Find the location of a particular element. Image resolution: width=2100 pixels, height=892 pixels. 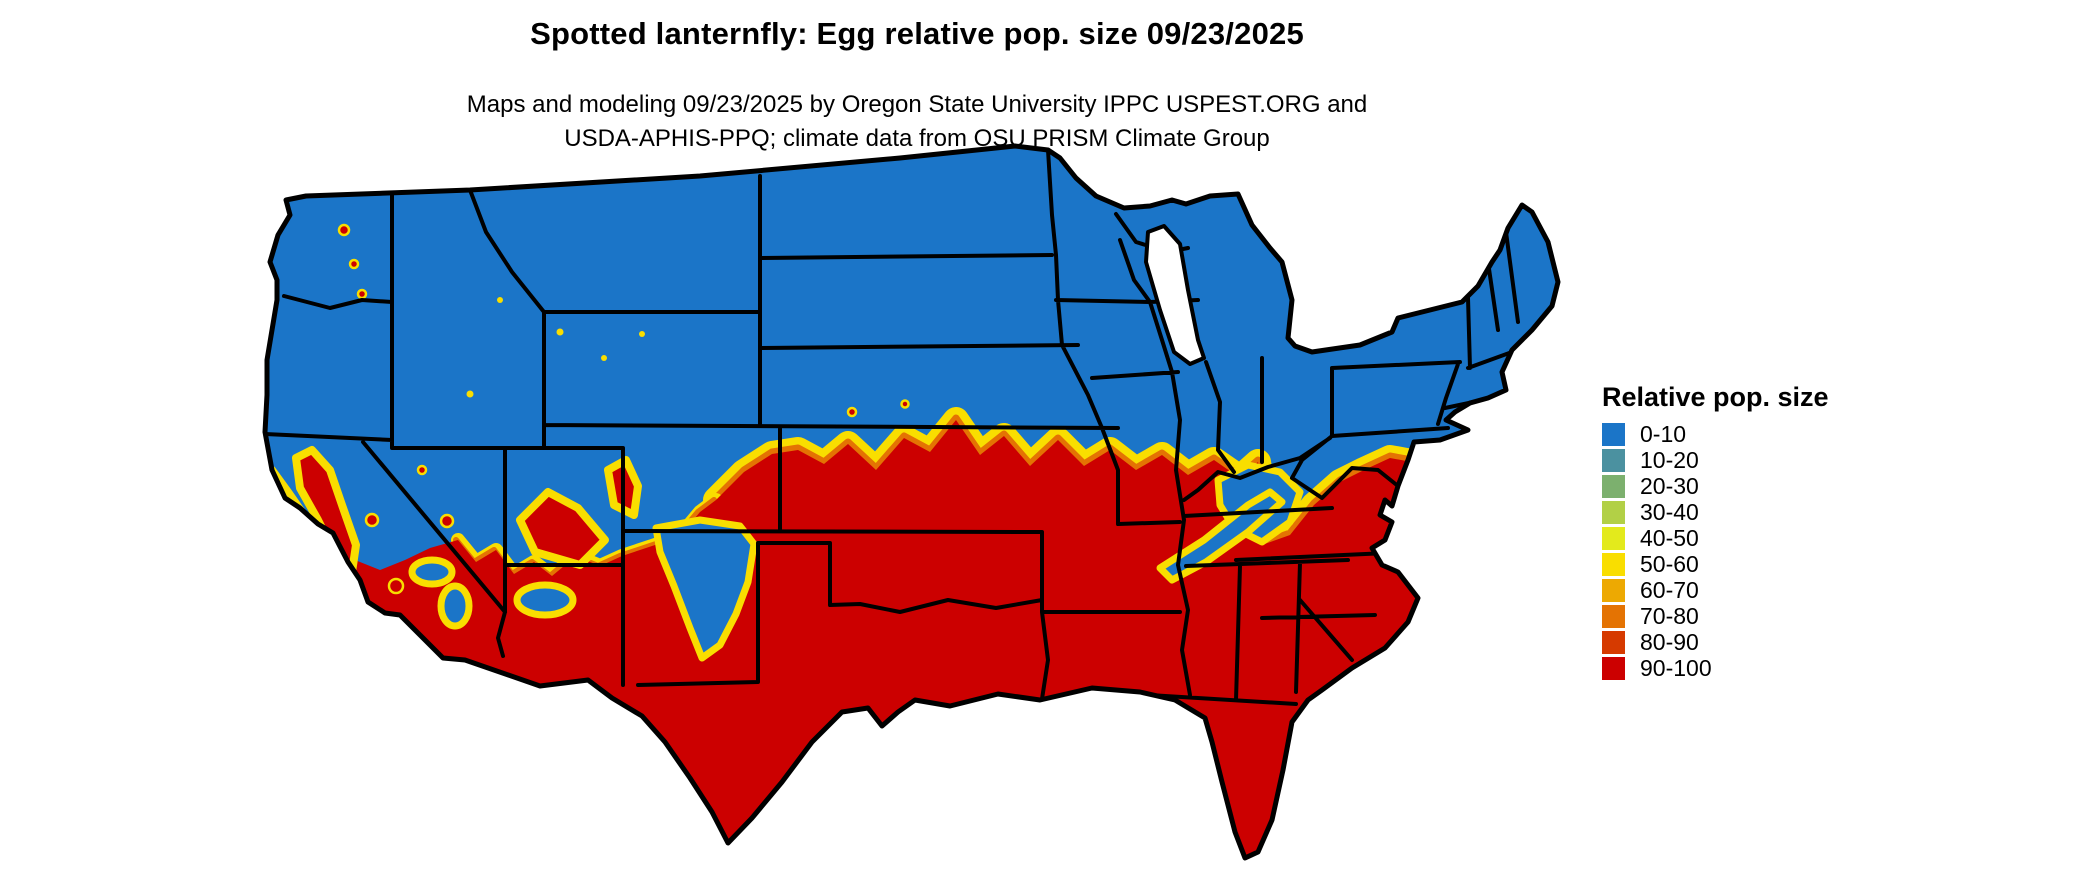

legend-item: 50-60 is located at coordinates (1715, 564).